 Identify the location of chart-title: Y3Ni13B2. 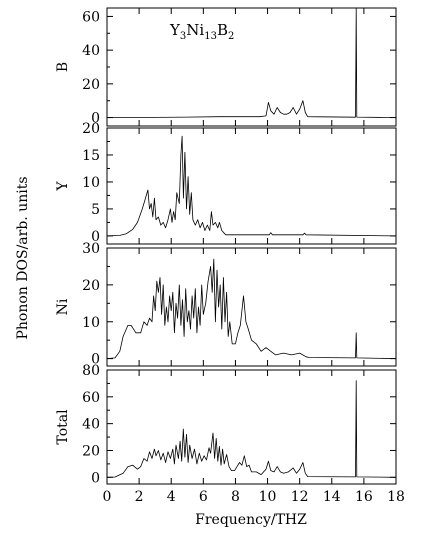
(201, 31).